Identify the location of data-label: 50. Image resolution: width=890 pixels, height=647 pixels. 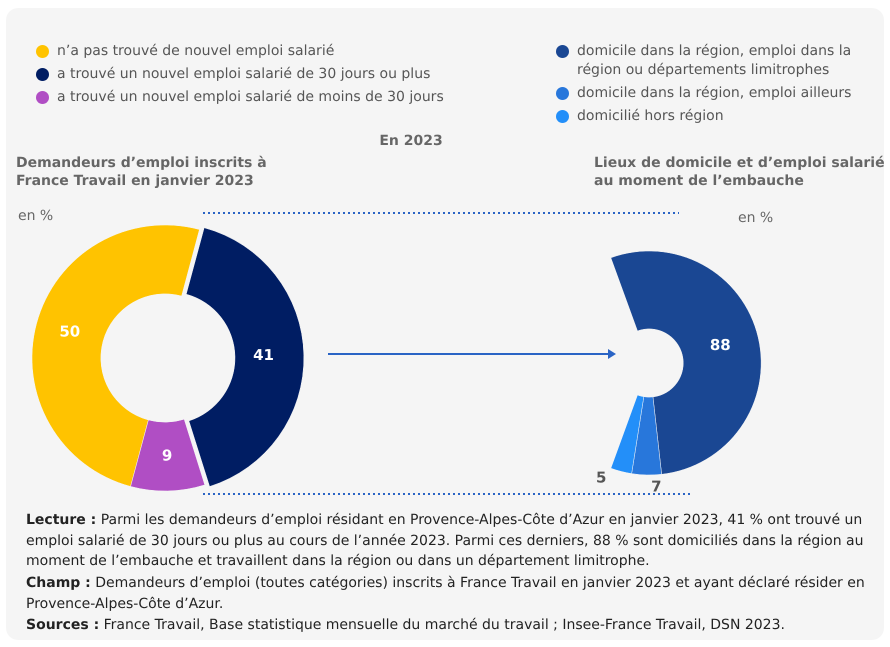
(69, 331).